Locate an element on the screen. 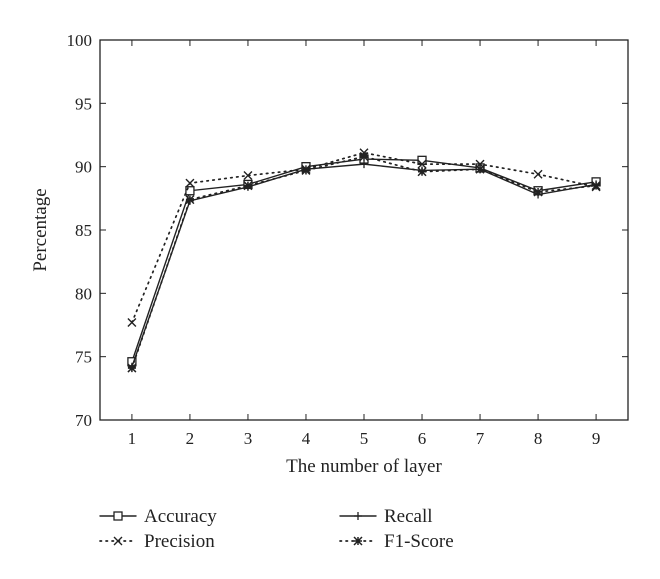 This screenshot has width=660, height=579. x-tick-label: 8 is located at coordinates (538, 438).